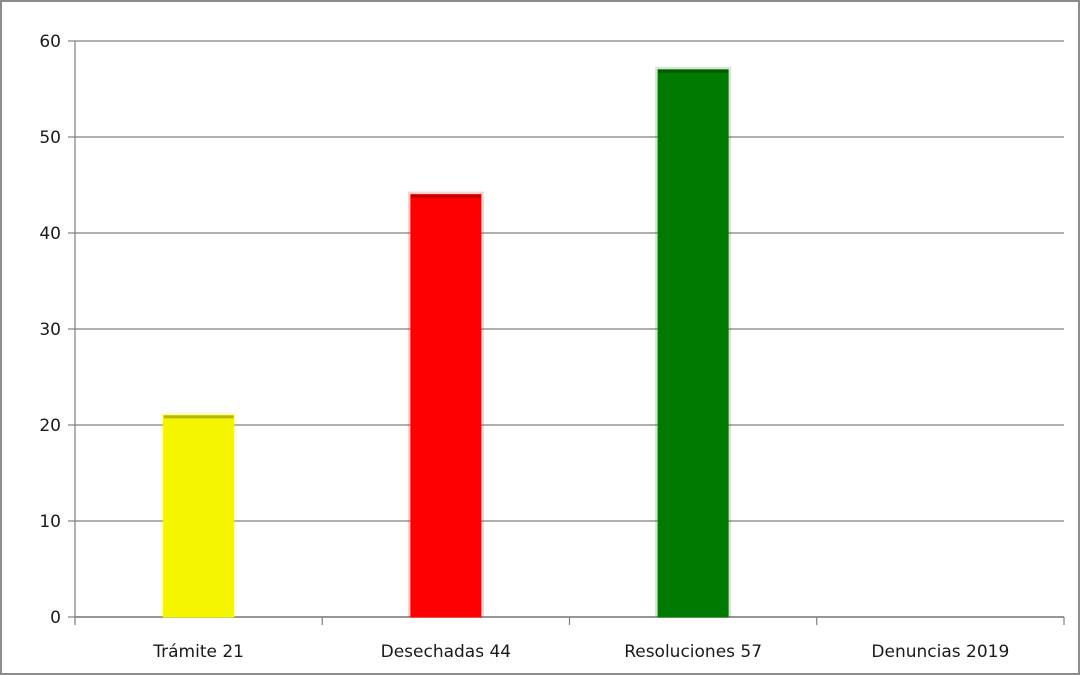 This screenshot has height=675, width=1080. What do you see at coordinates (55, 618) in the screenshot?
I see `y-tick-label: 0` at bounding box center [55, 618].